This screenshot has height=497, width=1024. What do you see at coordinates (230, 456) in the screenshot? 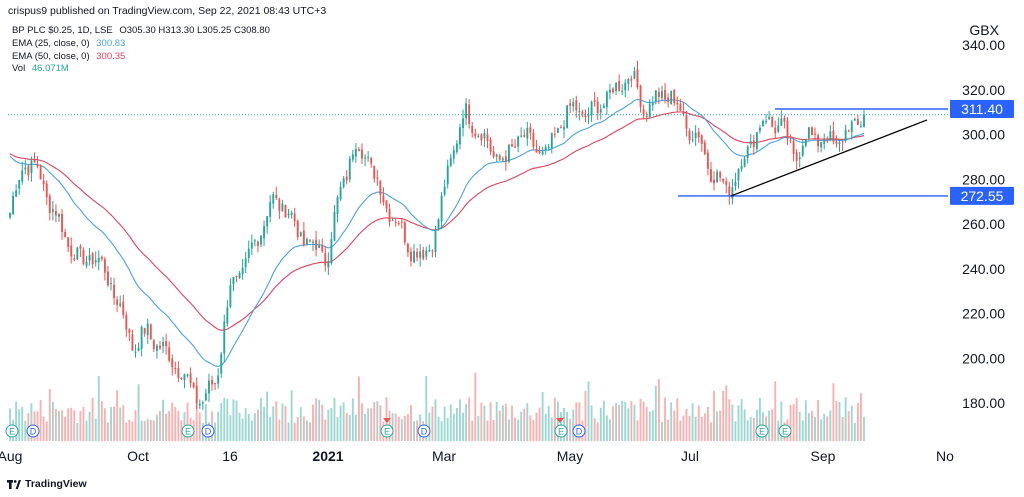
I see `x-tick-label: 16` at bounding box center [230, 456].